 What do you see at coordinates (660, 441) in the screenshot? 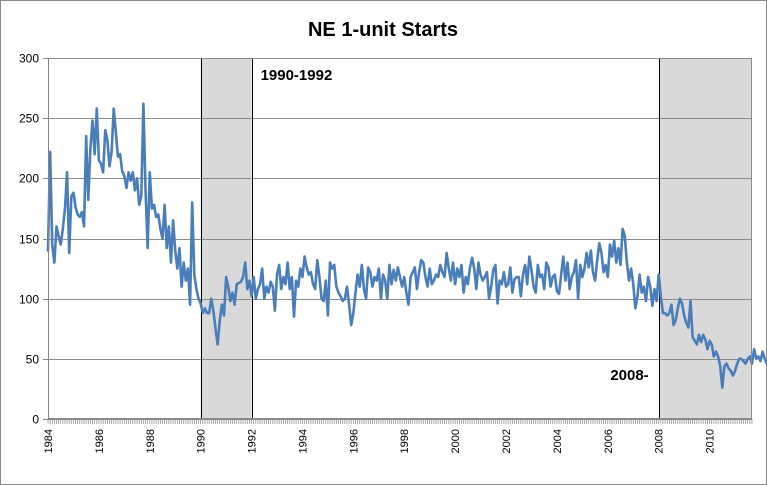
I see `x-tick-label: 2008` at bounding box center [660, 441].